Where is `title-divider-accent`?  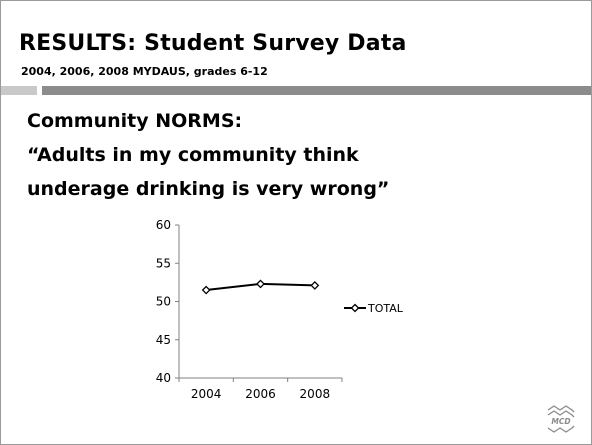 title-divider-accent is located at coordinates (19, 90).